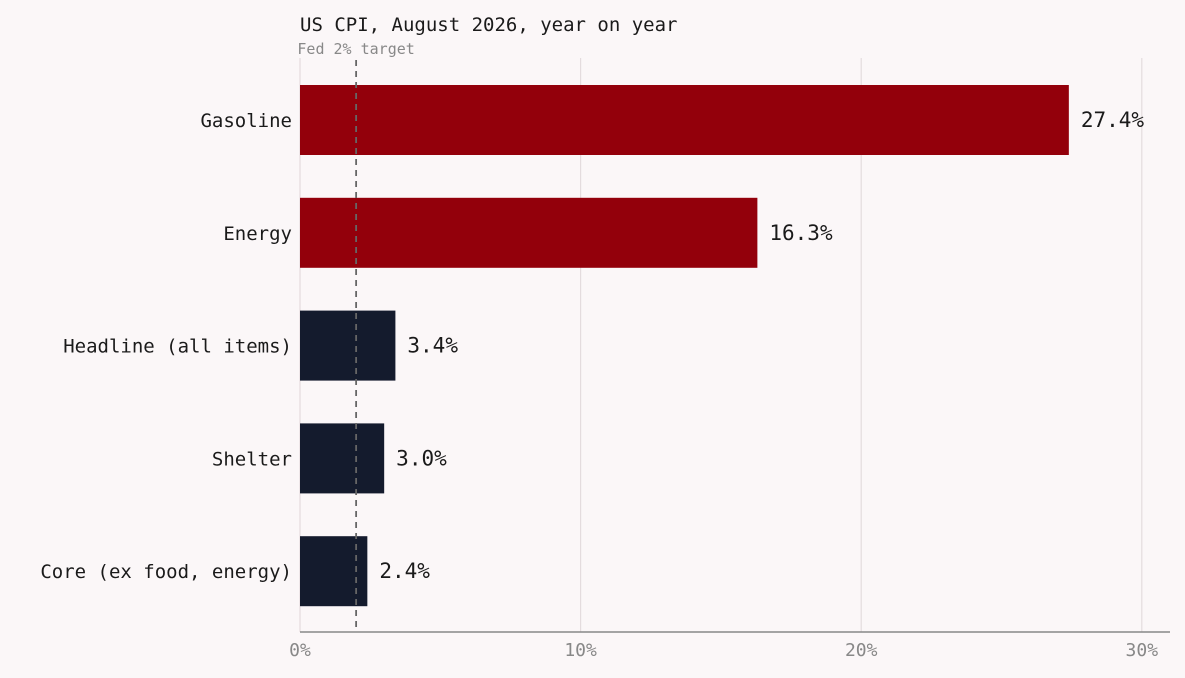 The image size is (1185, 678). I want to click on reference-line-label: Fed 2% target, so click(355, 49).